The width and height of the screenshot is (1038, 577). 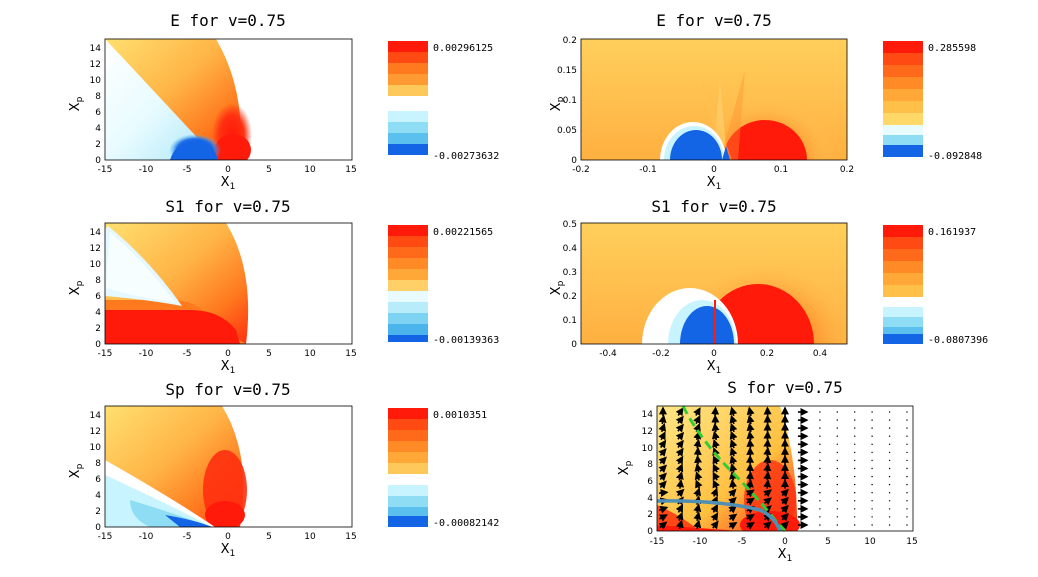 I want to click on plot-frame, so click(x=228, y=283).